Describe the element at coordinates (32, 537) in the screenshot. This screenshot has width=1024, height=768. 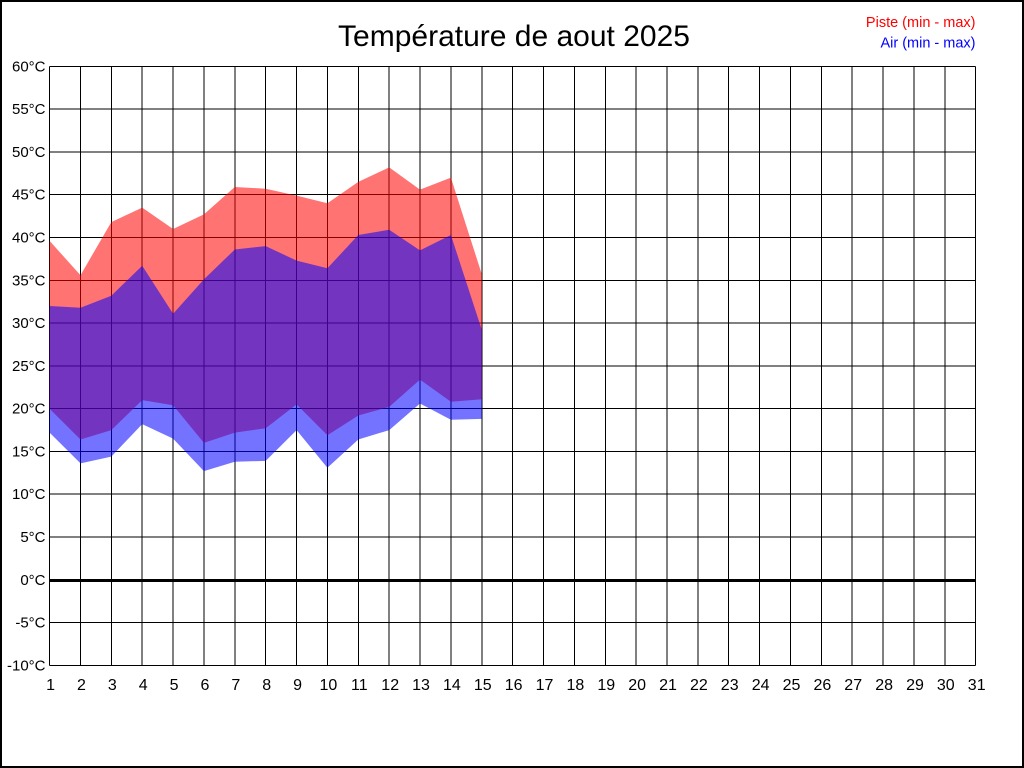
I see `svg-text: 5°C` at that location.